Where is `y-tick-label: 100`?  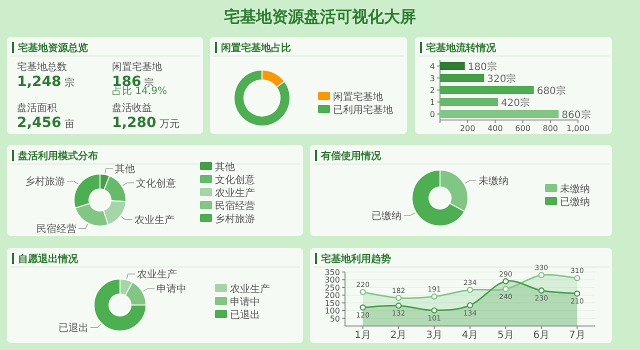 y-tick-label: 100 is located at coordinates (332, 311).